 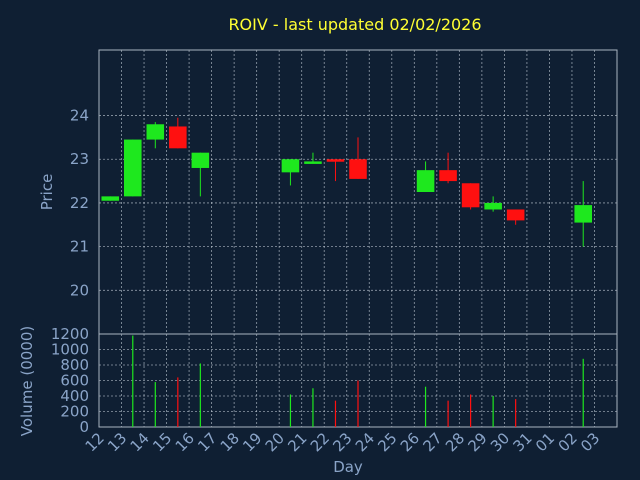 What do you see at coordinates (74, 396) in the screenshot?
I see `volume-tick-label: 400` at bounding box center [74, 396].